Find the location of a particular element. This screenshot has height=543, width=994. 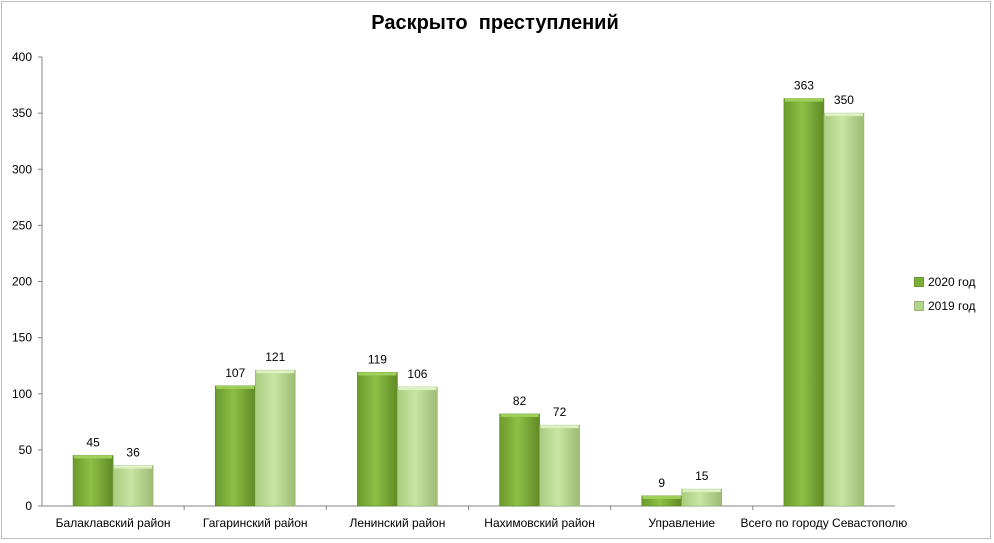

data-label: 36 is located at coordinates (133, 453).